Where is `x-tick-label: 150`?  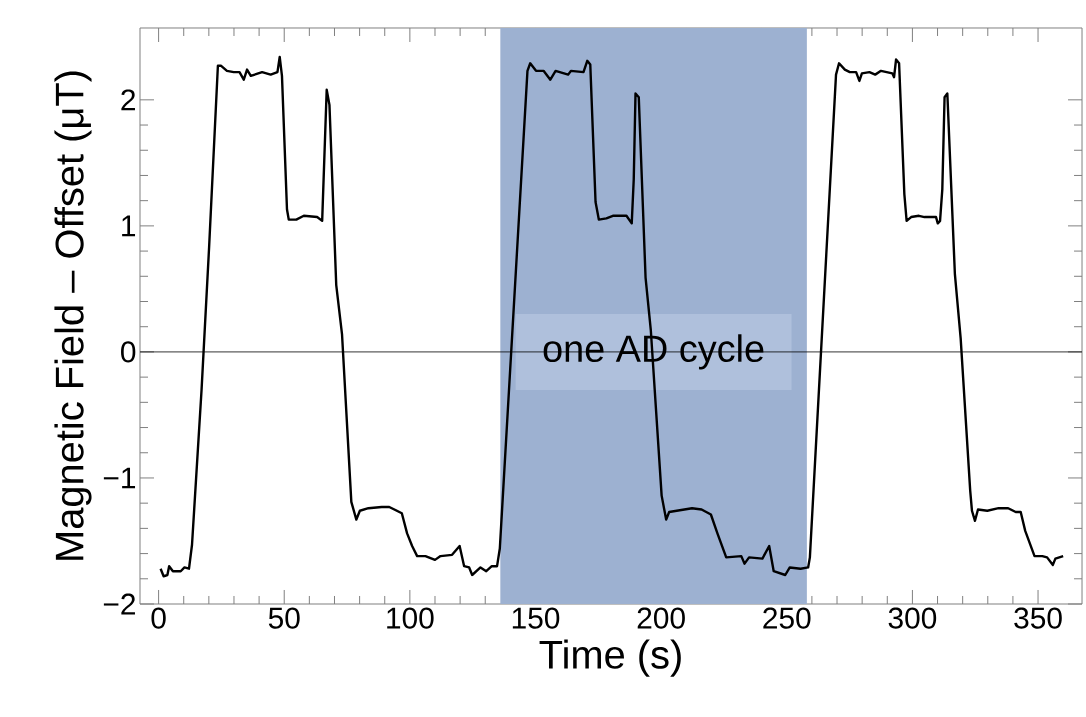
x-tick-label: 150 is located at coordinates (536, 618).